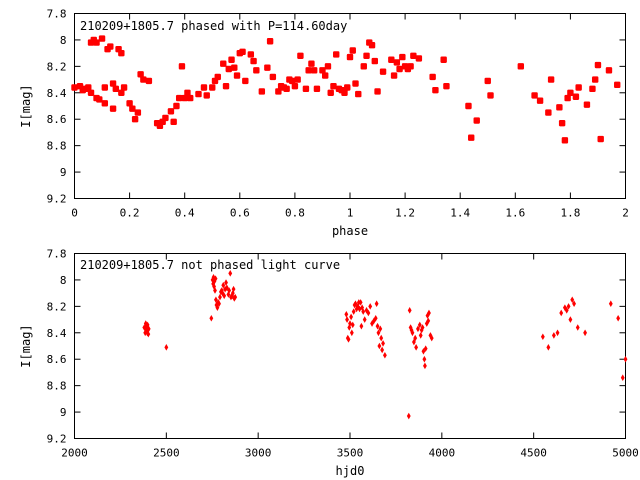 This screenshot has width=640, height=480. What do you see at coordinates (26, 345) in the screenshot?
I see `y-axis-label: I[mag]` at bounding box center [26, 345].